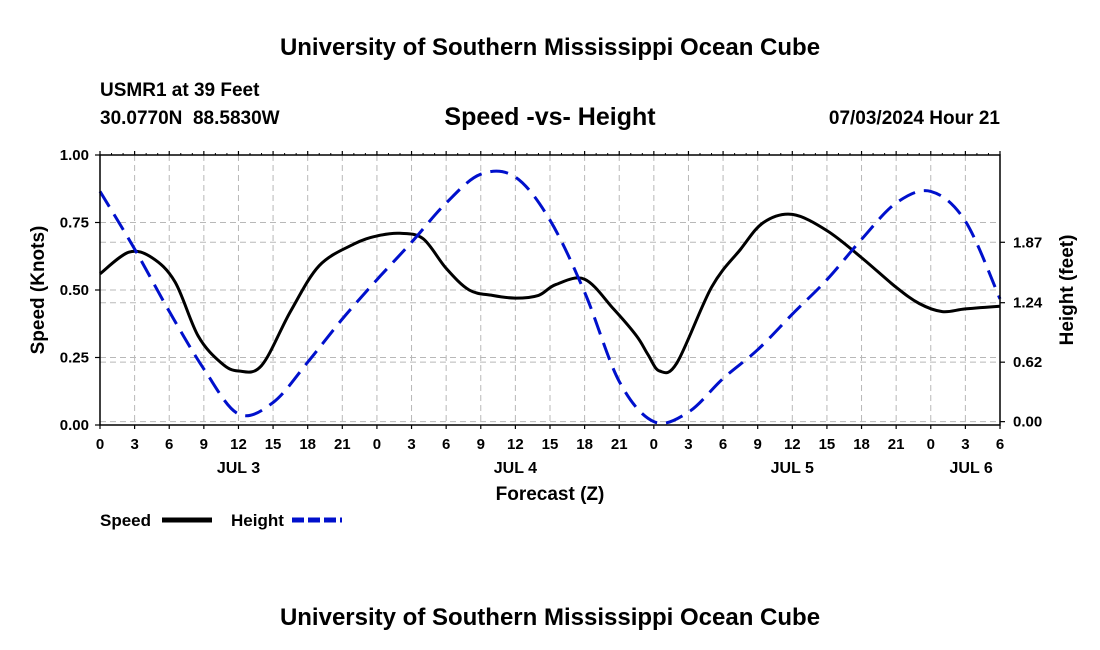 Image resolution: width=1100 pixels, height=650 pixels. I want to click on y2-tick-label: 0.62, so click(1027, 362).